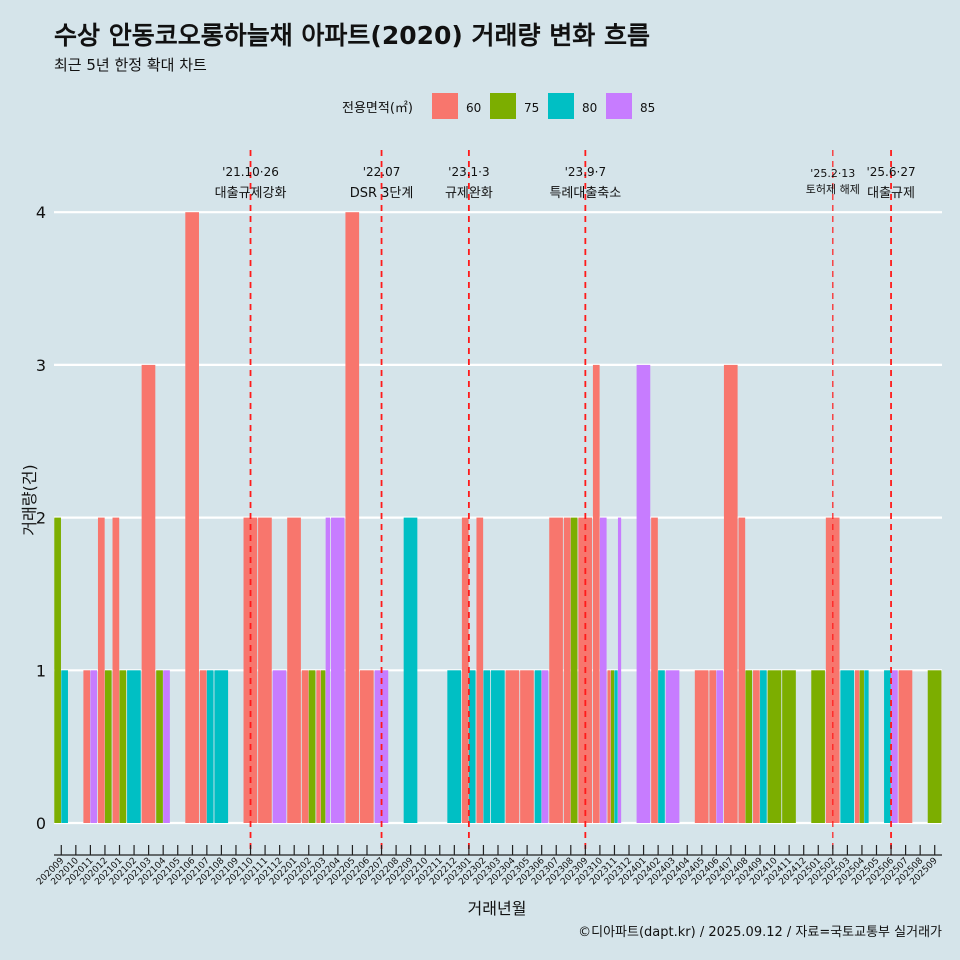 The image size is (960, 960). I want to click on legend-title: 전용면적(㎡), so click(377, 108).